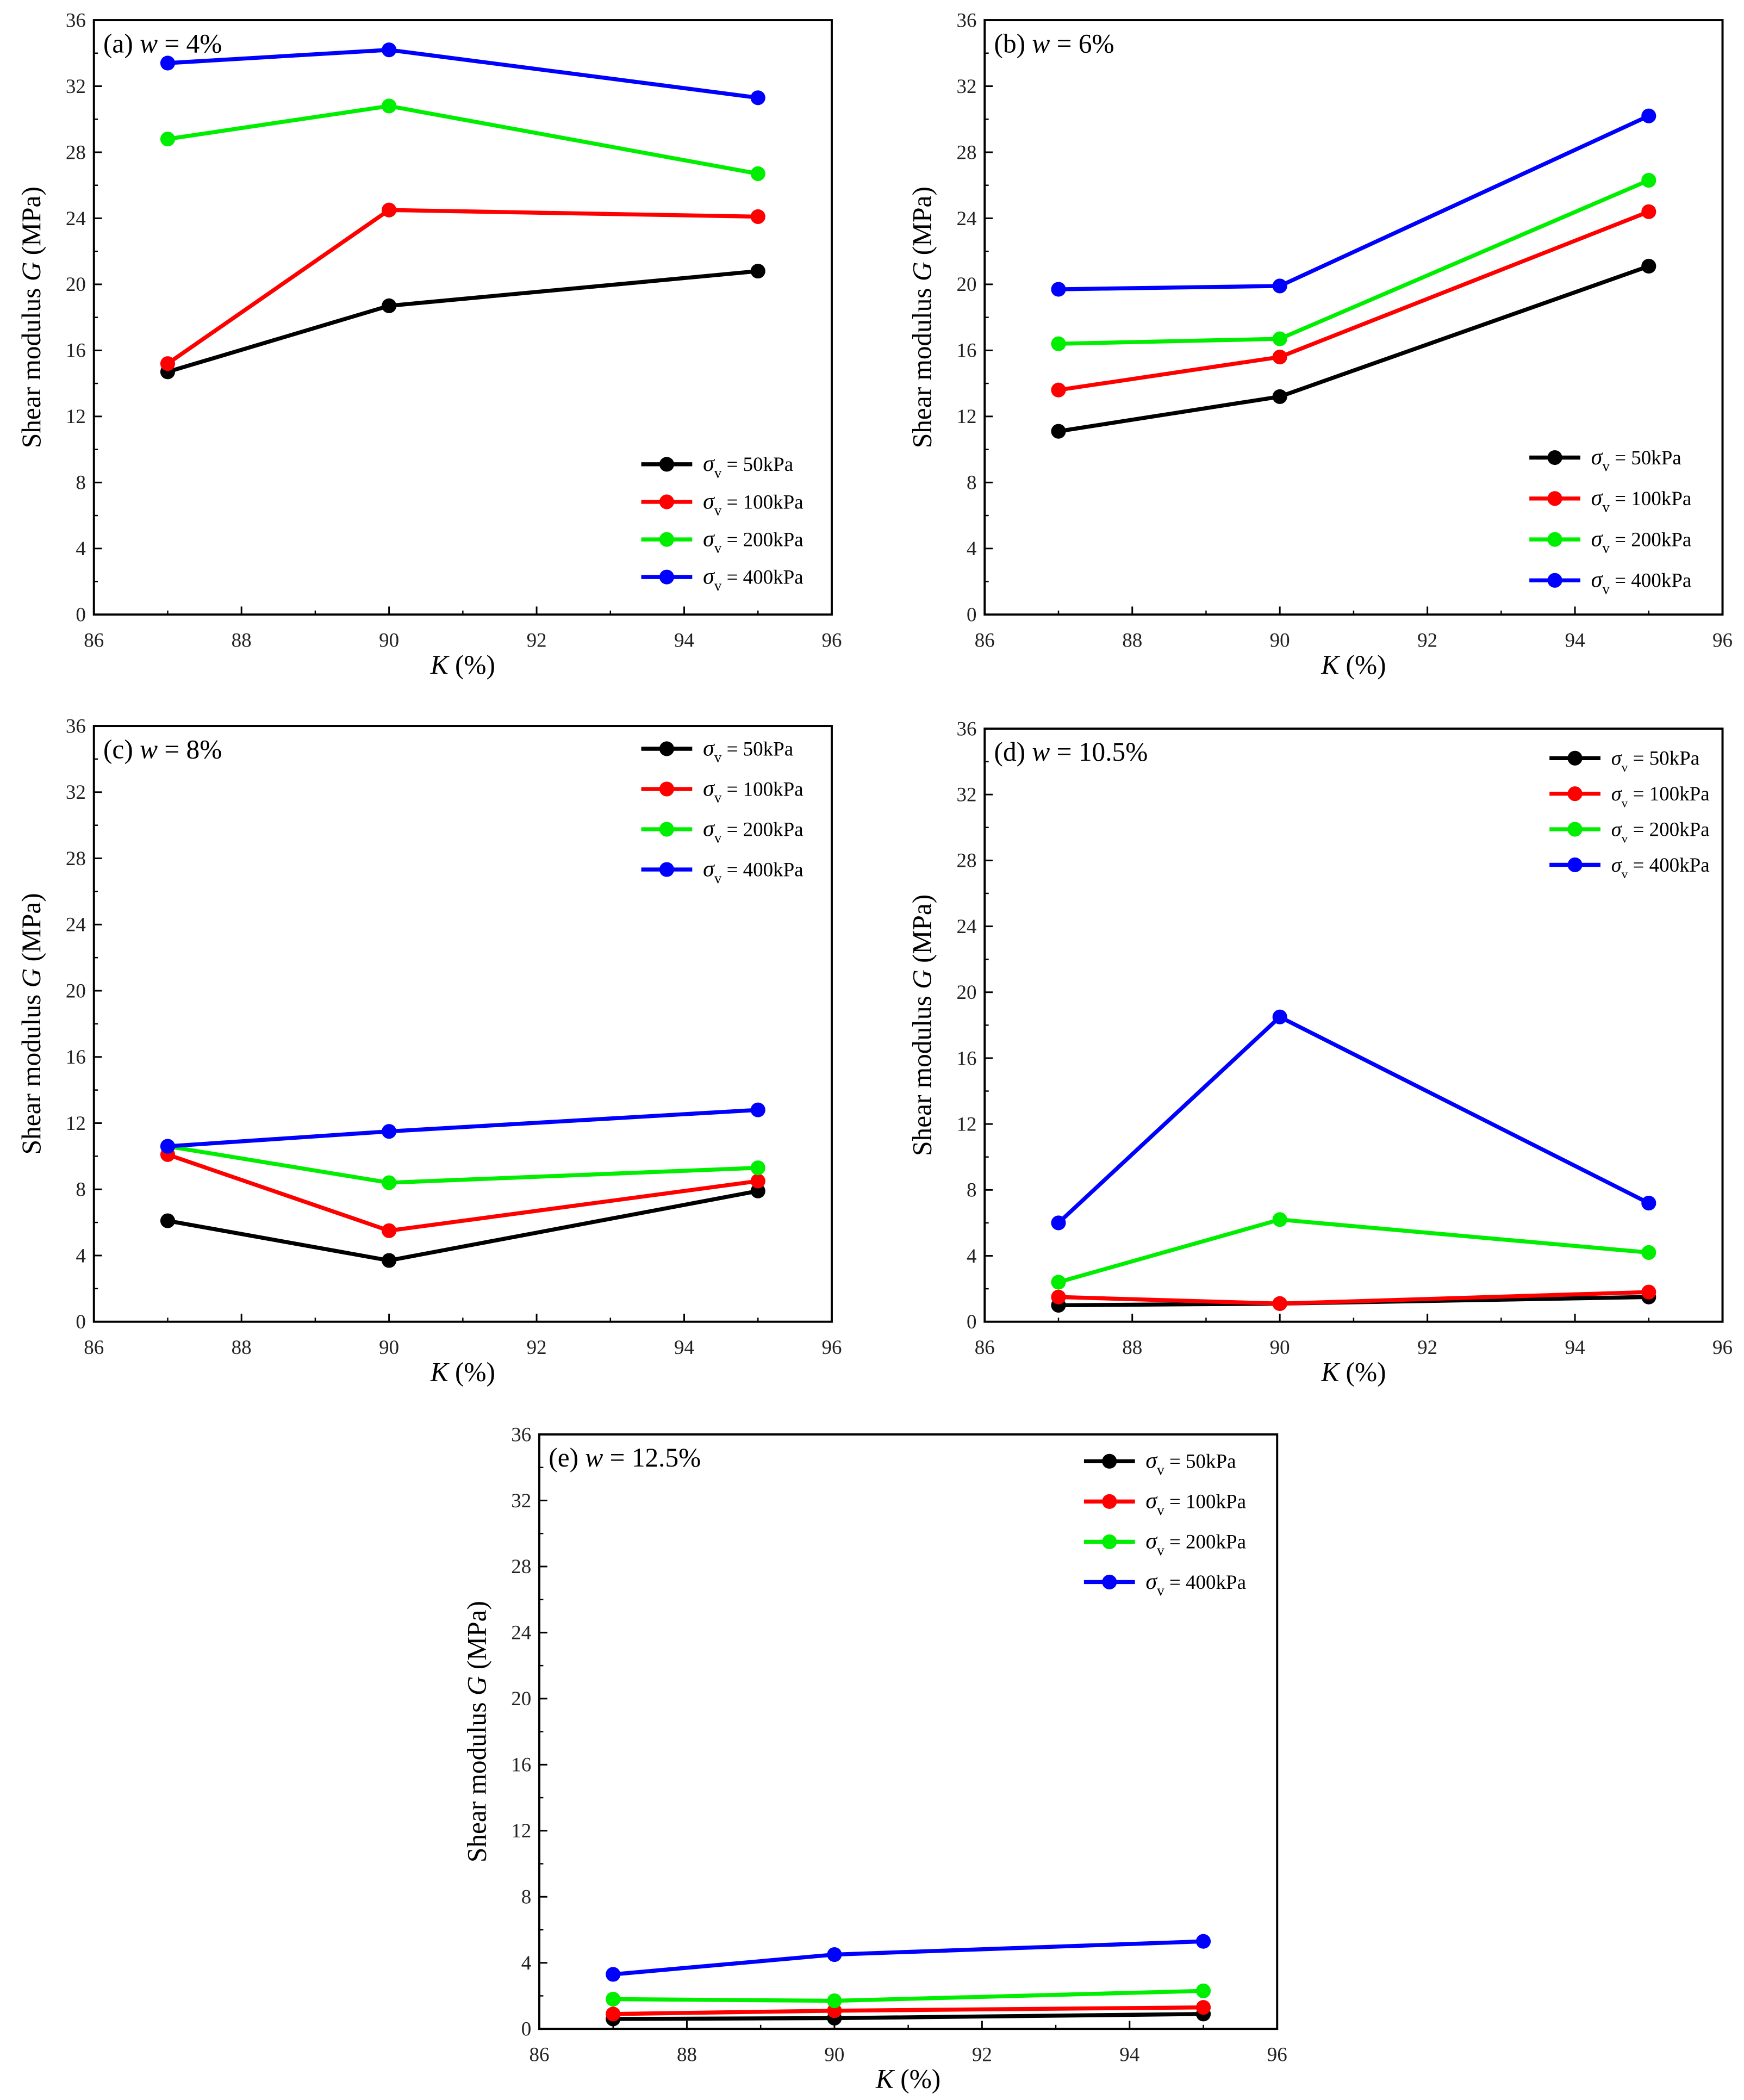 This screenshot has width=1744, height=2100. Describe the element at coordinates (1610, 541) in the screenshot. I see `legend-entry: σv = 200kPa` at that location.